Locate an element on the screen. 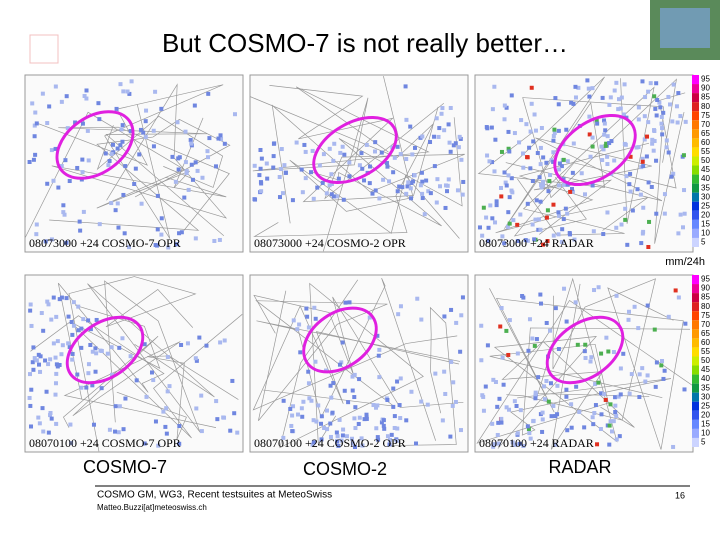  panel-label: 08070100 +24 RADAR is located at coordinates (536, 443).